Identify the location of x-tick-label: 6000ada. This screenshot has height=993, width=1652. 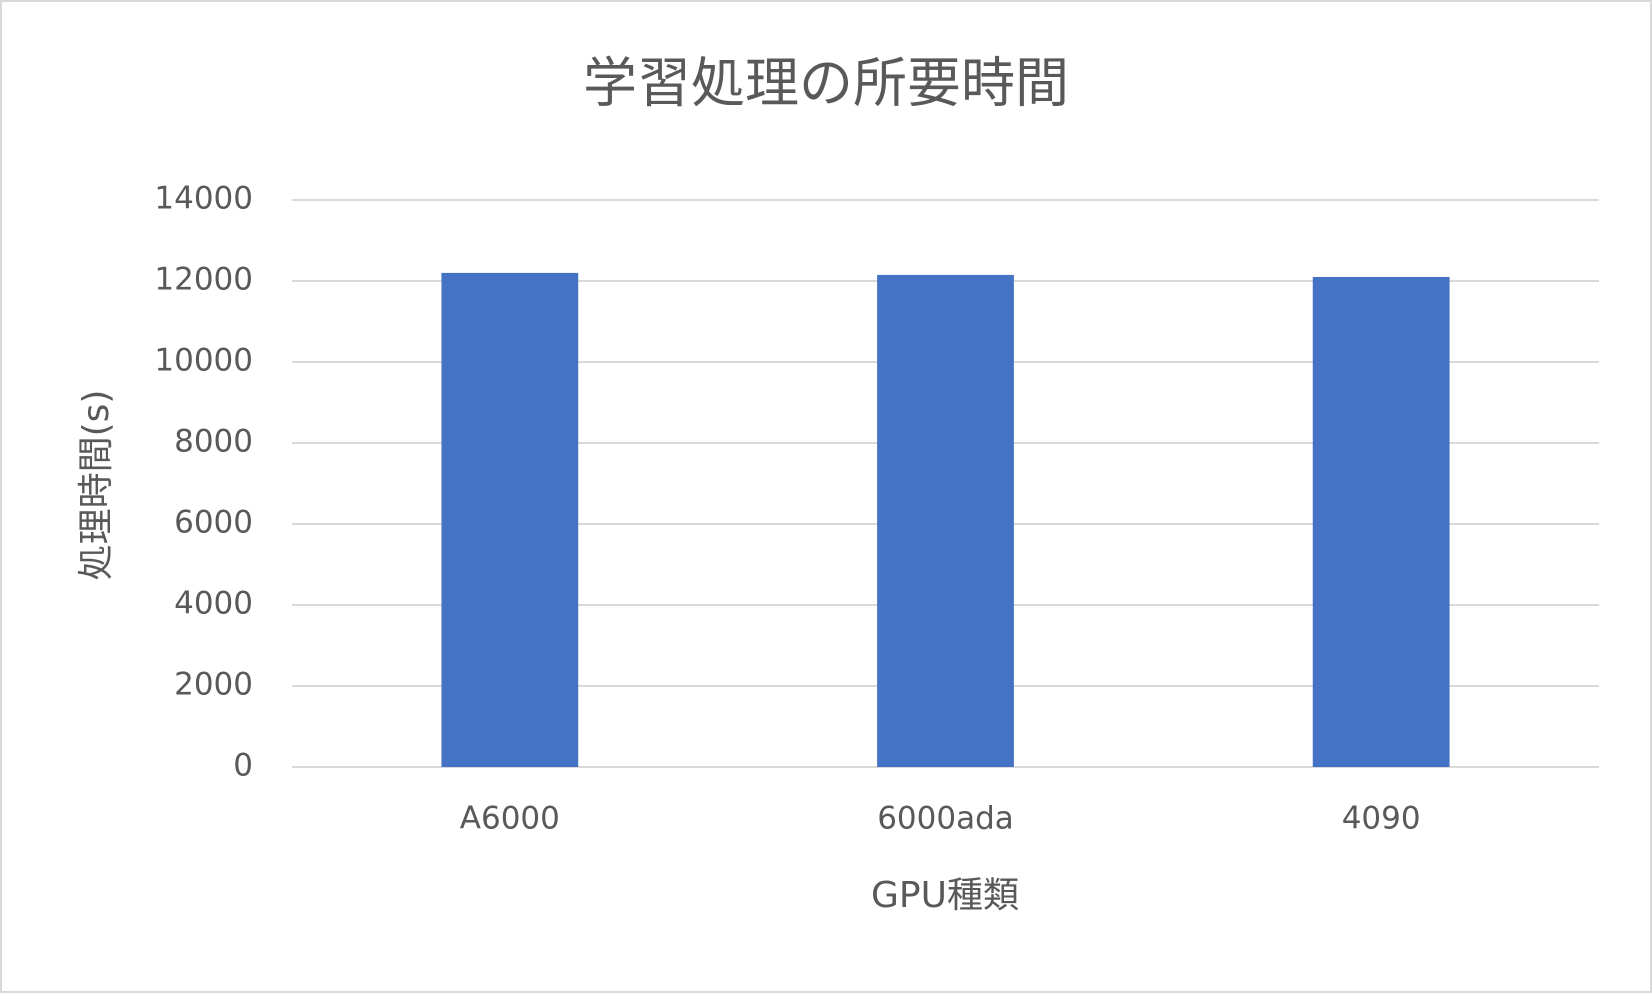
(945, 819).